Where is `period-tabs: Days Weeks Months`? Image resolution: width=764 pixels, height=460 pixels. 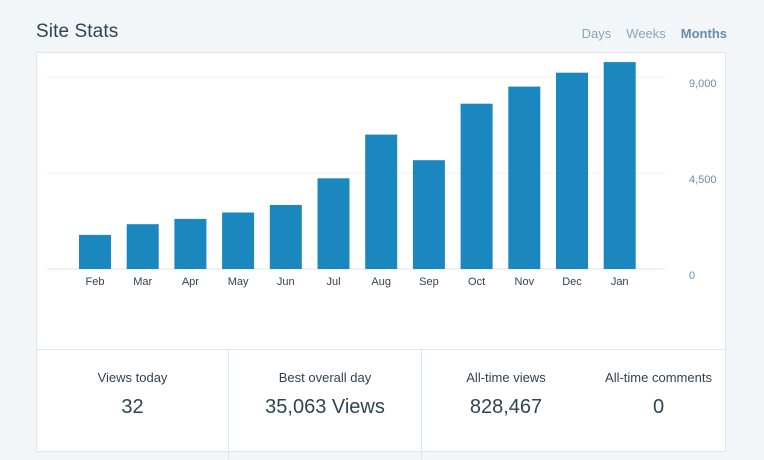 period-tabs: Days Weeks Months is located at coordinates (654, 33).